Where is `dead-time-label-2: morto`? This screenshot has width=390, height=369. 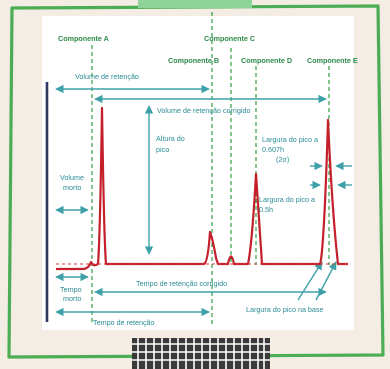
dead-time-label-2: morto is located at coordinates (72, 298).